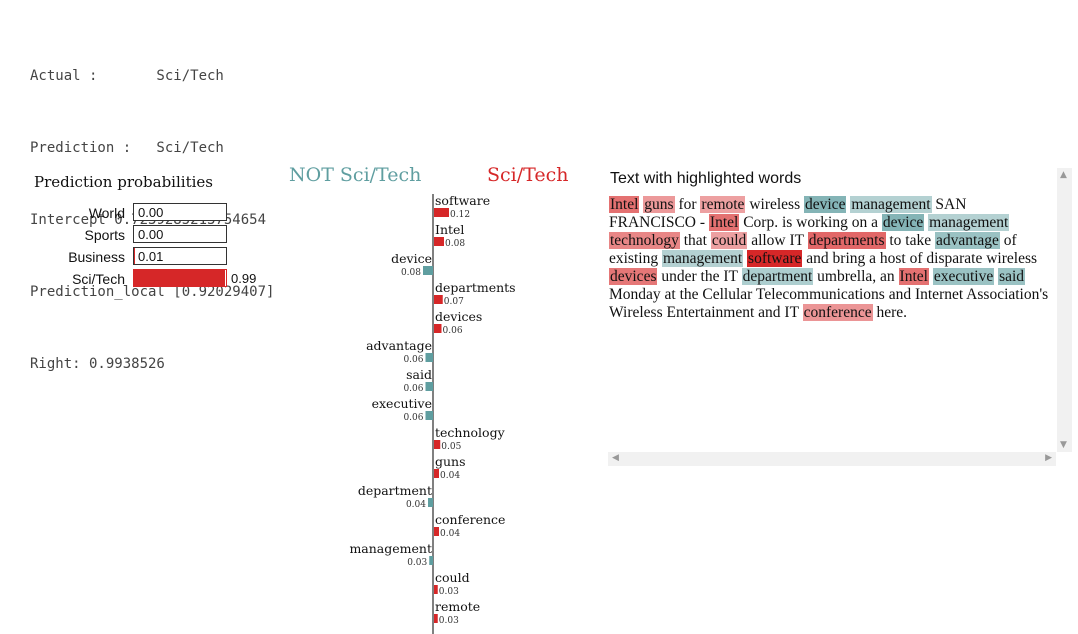 This screenshot has width=1078, height=634. What do you see at coordinates (1048, 458) in the screenshot?
I see `scroll-right-icon: ▶` at bounding box center [1048, 458].